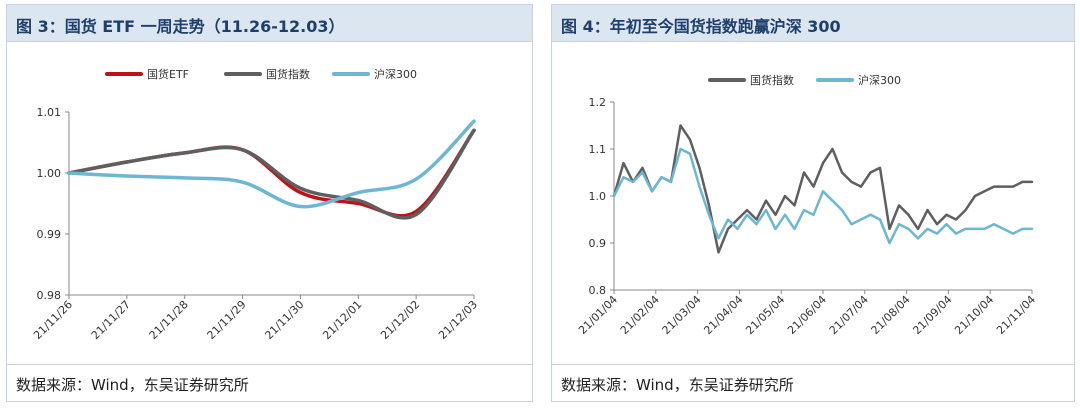 This screenshot has width=1080, height=409. What do you see at coordinates (598, 102) in the screenshot?
I see `right-y-tick-label: 1.2` at bounding box center [598, 102].